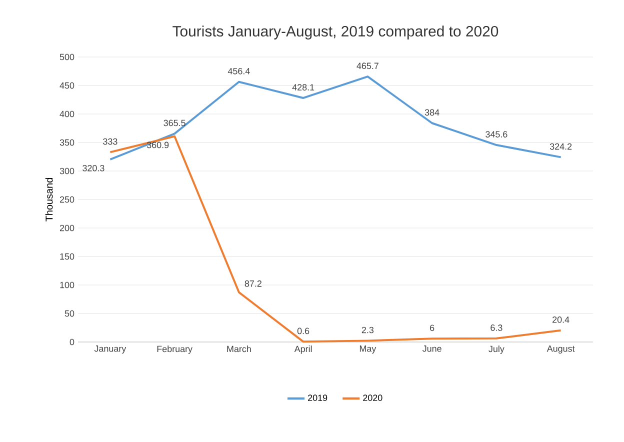 This screenshot has height=442, width=624. Describe the element at coordinates (175, 123) in the screenshot. I see `data-label: 365.5` at that location.